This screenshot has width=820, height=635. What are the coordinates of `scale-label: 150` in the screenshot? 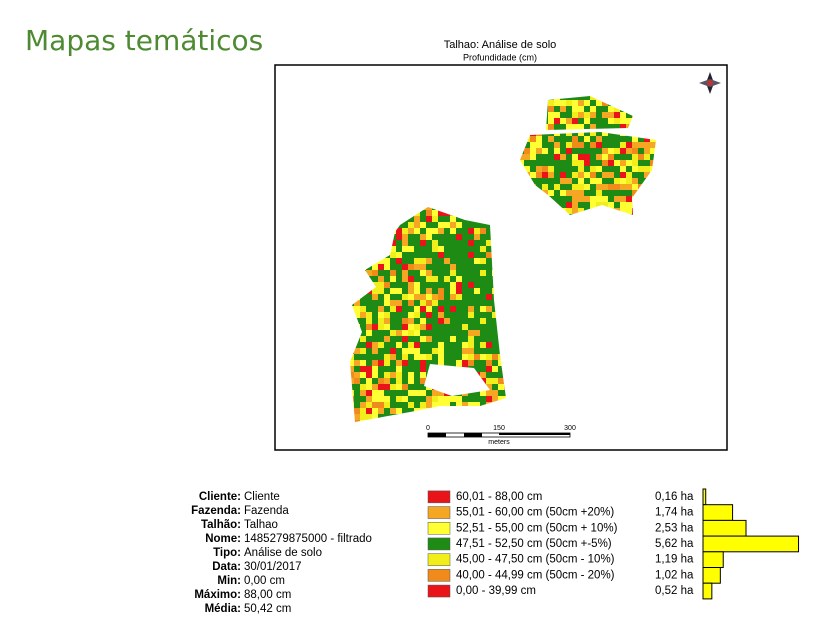 It's located at (499, 428).